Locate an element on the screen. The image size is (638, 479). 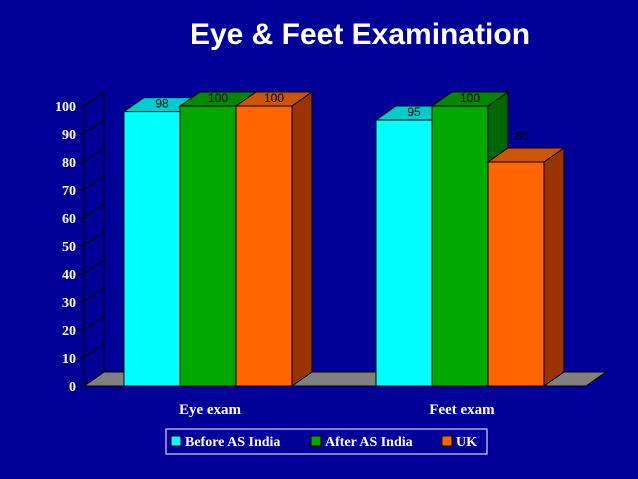
y-tick-label: 10 is located at coordinates (69, 359).